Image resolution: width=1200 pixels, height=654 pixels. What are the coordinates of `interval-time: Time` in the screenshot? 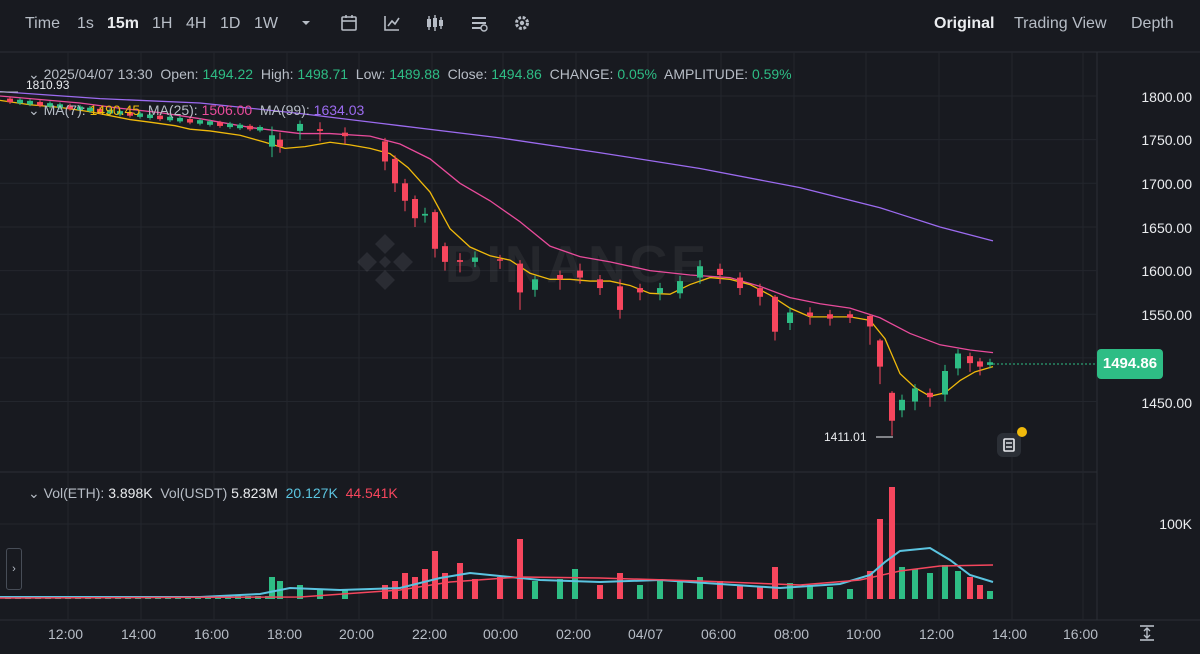 It's located at (42, 23).